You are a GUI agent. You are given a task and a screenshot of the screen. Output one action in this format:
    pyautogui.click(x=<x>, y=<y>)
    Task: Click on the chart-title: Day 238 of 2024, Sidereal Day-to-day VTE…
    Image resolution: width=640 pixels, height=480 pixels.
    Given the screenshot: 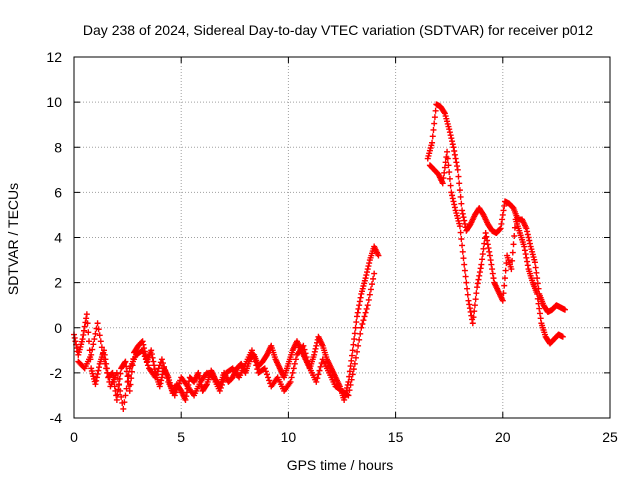 What is the action you would take?
    pyautogui.click(x=338, y=30)
    